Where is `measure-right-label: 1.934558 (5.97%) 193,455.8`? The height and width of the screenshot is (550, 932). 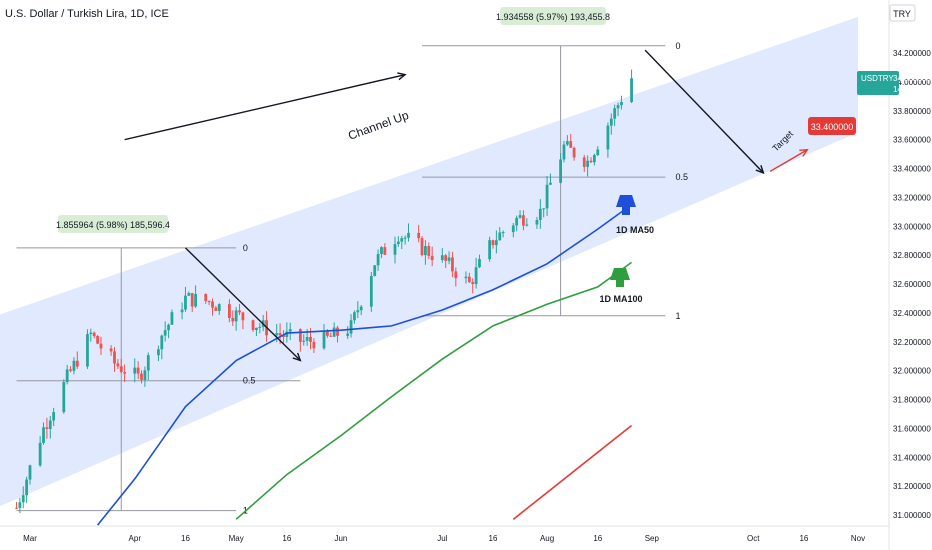 measure-right-label: 1.934558 (5.97%) 193,455.8 is located at coordinates (553, 17).